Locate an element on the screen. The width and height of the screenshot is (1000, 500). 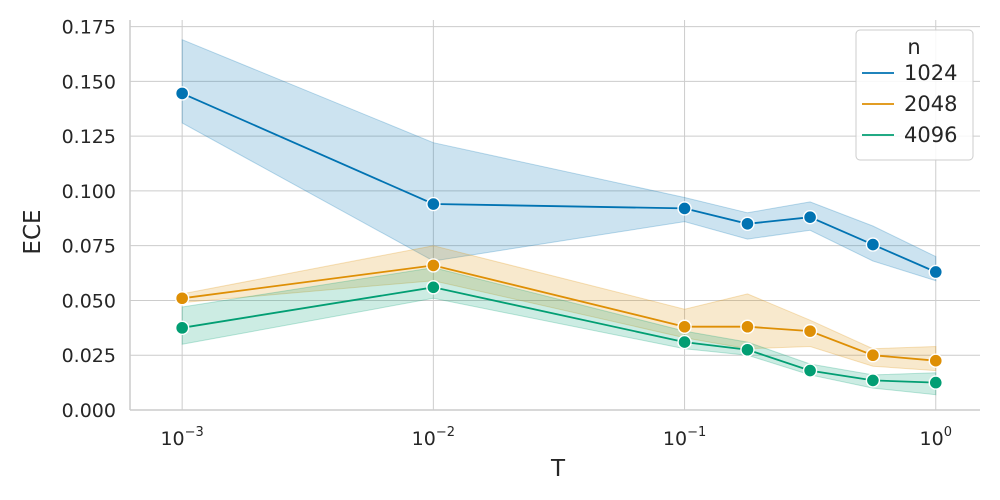
y-tick-label: 0.075 is located at coordinates (89, 247).